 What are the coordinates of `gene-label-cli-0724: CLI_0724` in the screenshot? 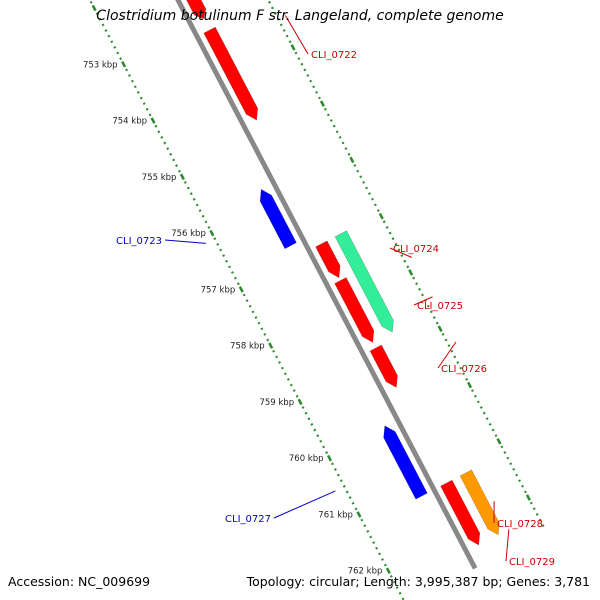 It's located at (416, 249).